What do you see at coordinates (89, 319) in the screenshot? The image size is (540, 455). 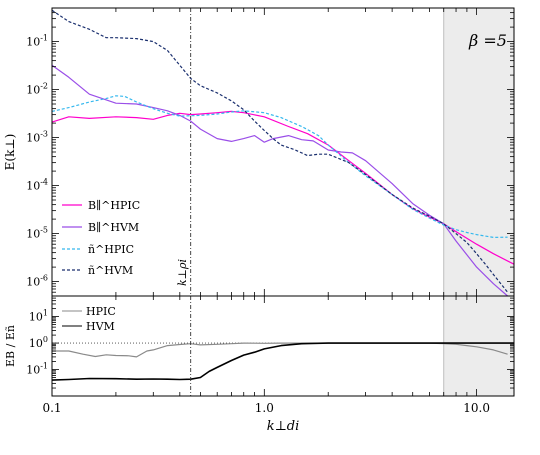 I see `bottom-legend: HPIC HVM` at bounding box center [89, 319].